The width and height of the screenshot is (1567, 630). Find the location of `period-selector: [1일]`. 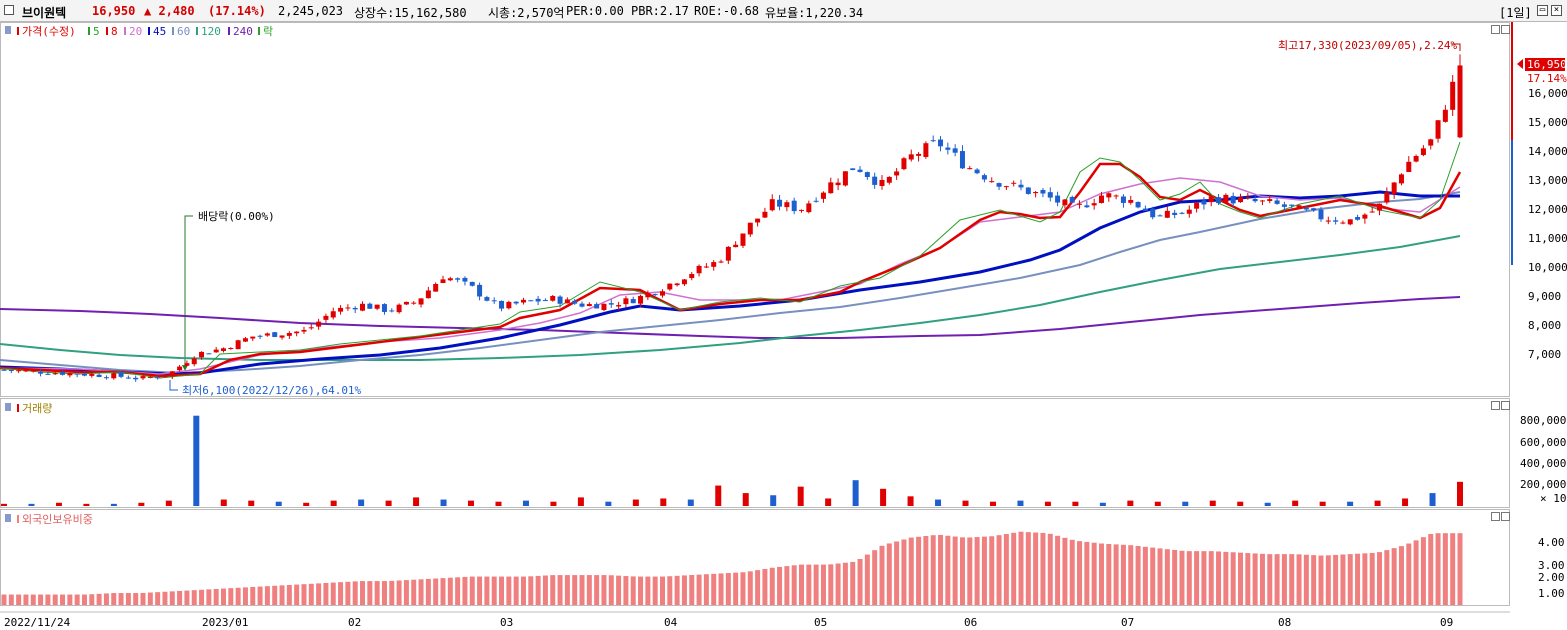

period-selector: [1일] is located at coordinates (1515, 13).